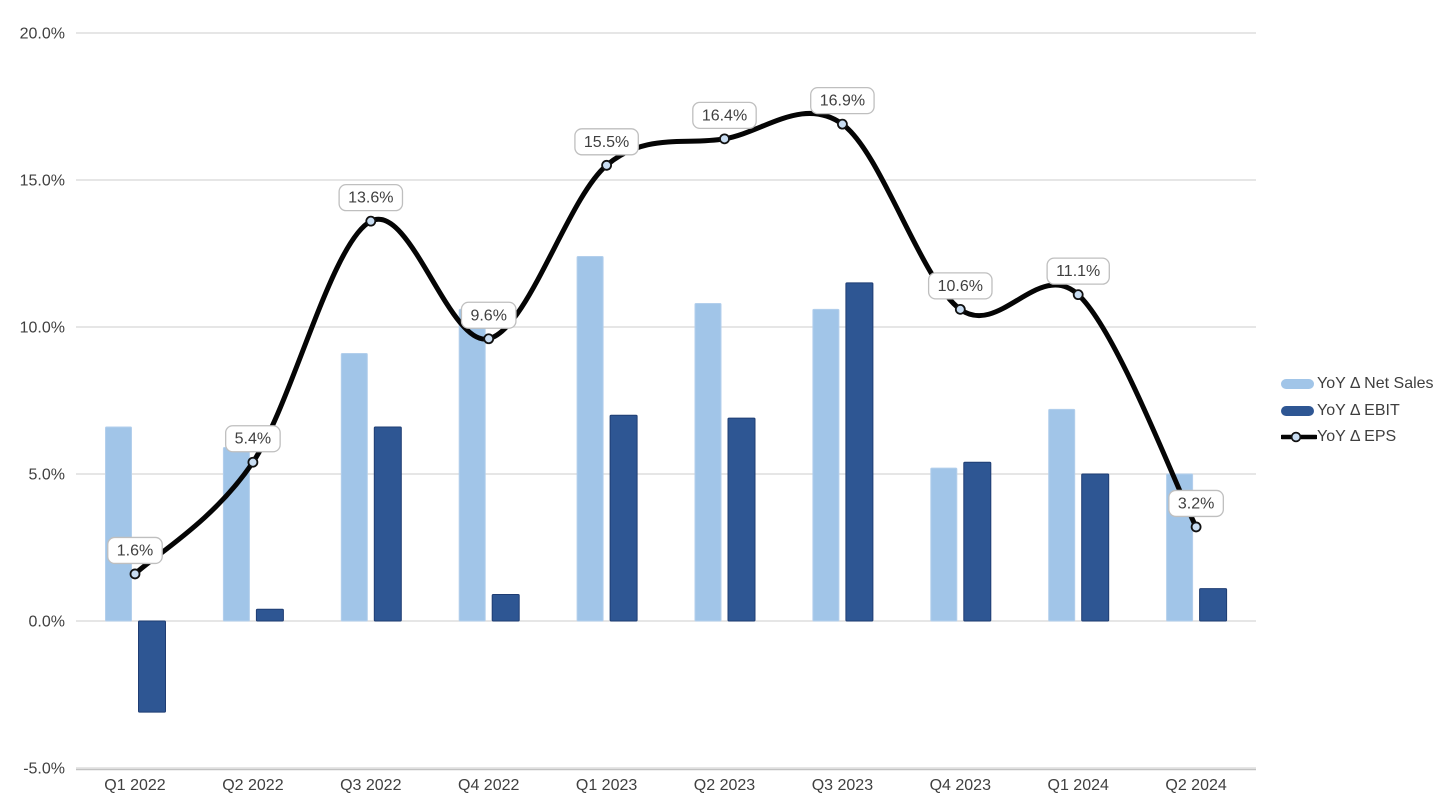  Describe the element at coordinates (1299, 437) in the screenshot. I see `eps-line-swatch` at that location.